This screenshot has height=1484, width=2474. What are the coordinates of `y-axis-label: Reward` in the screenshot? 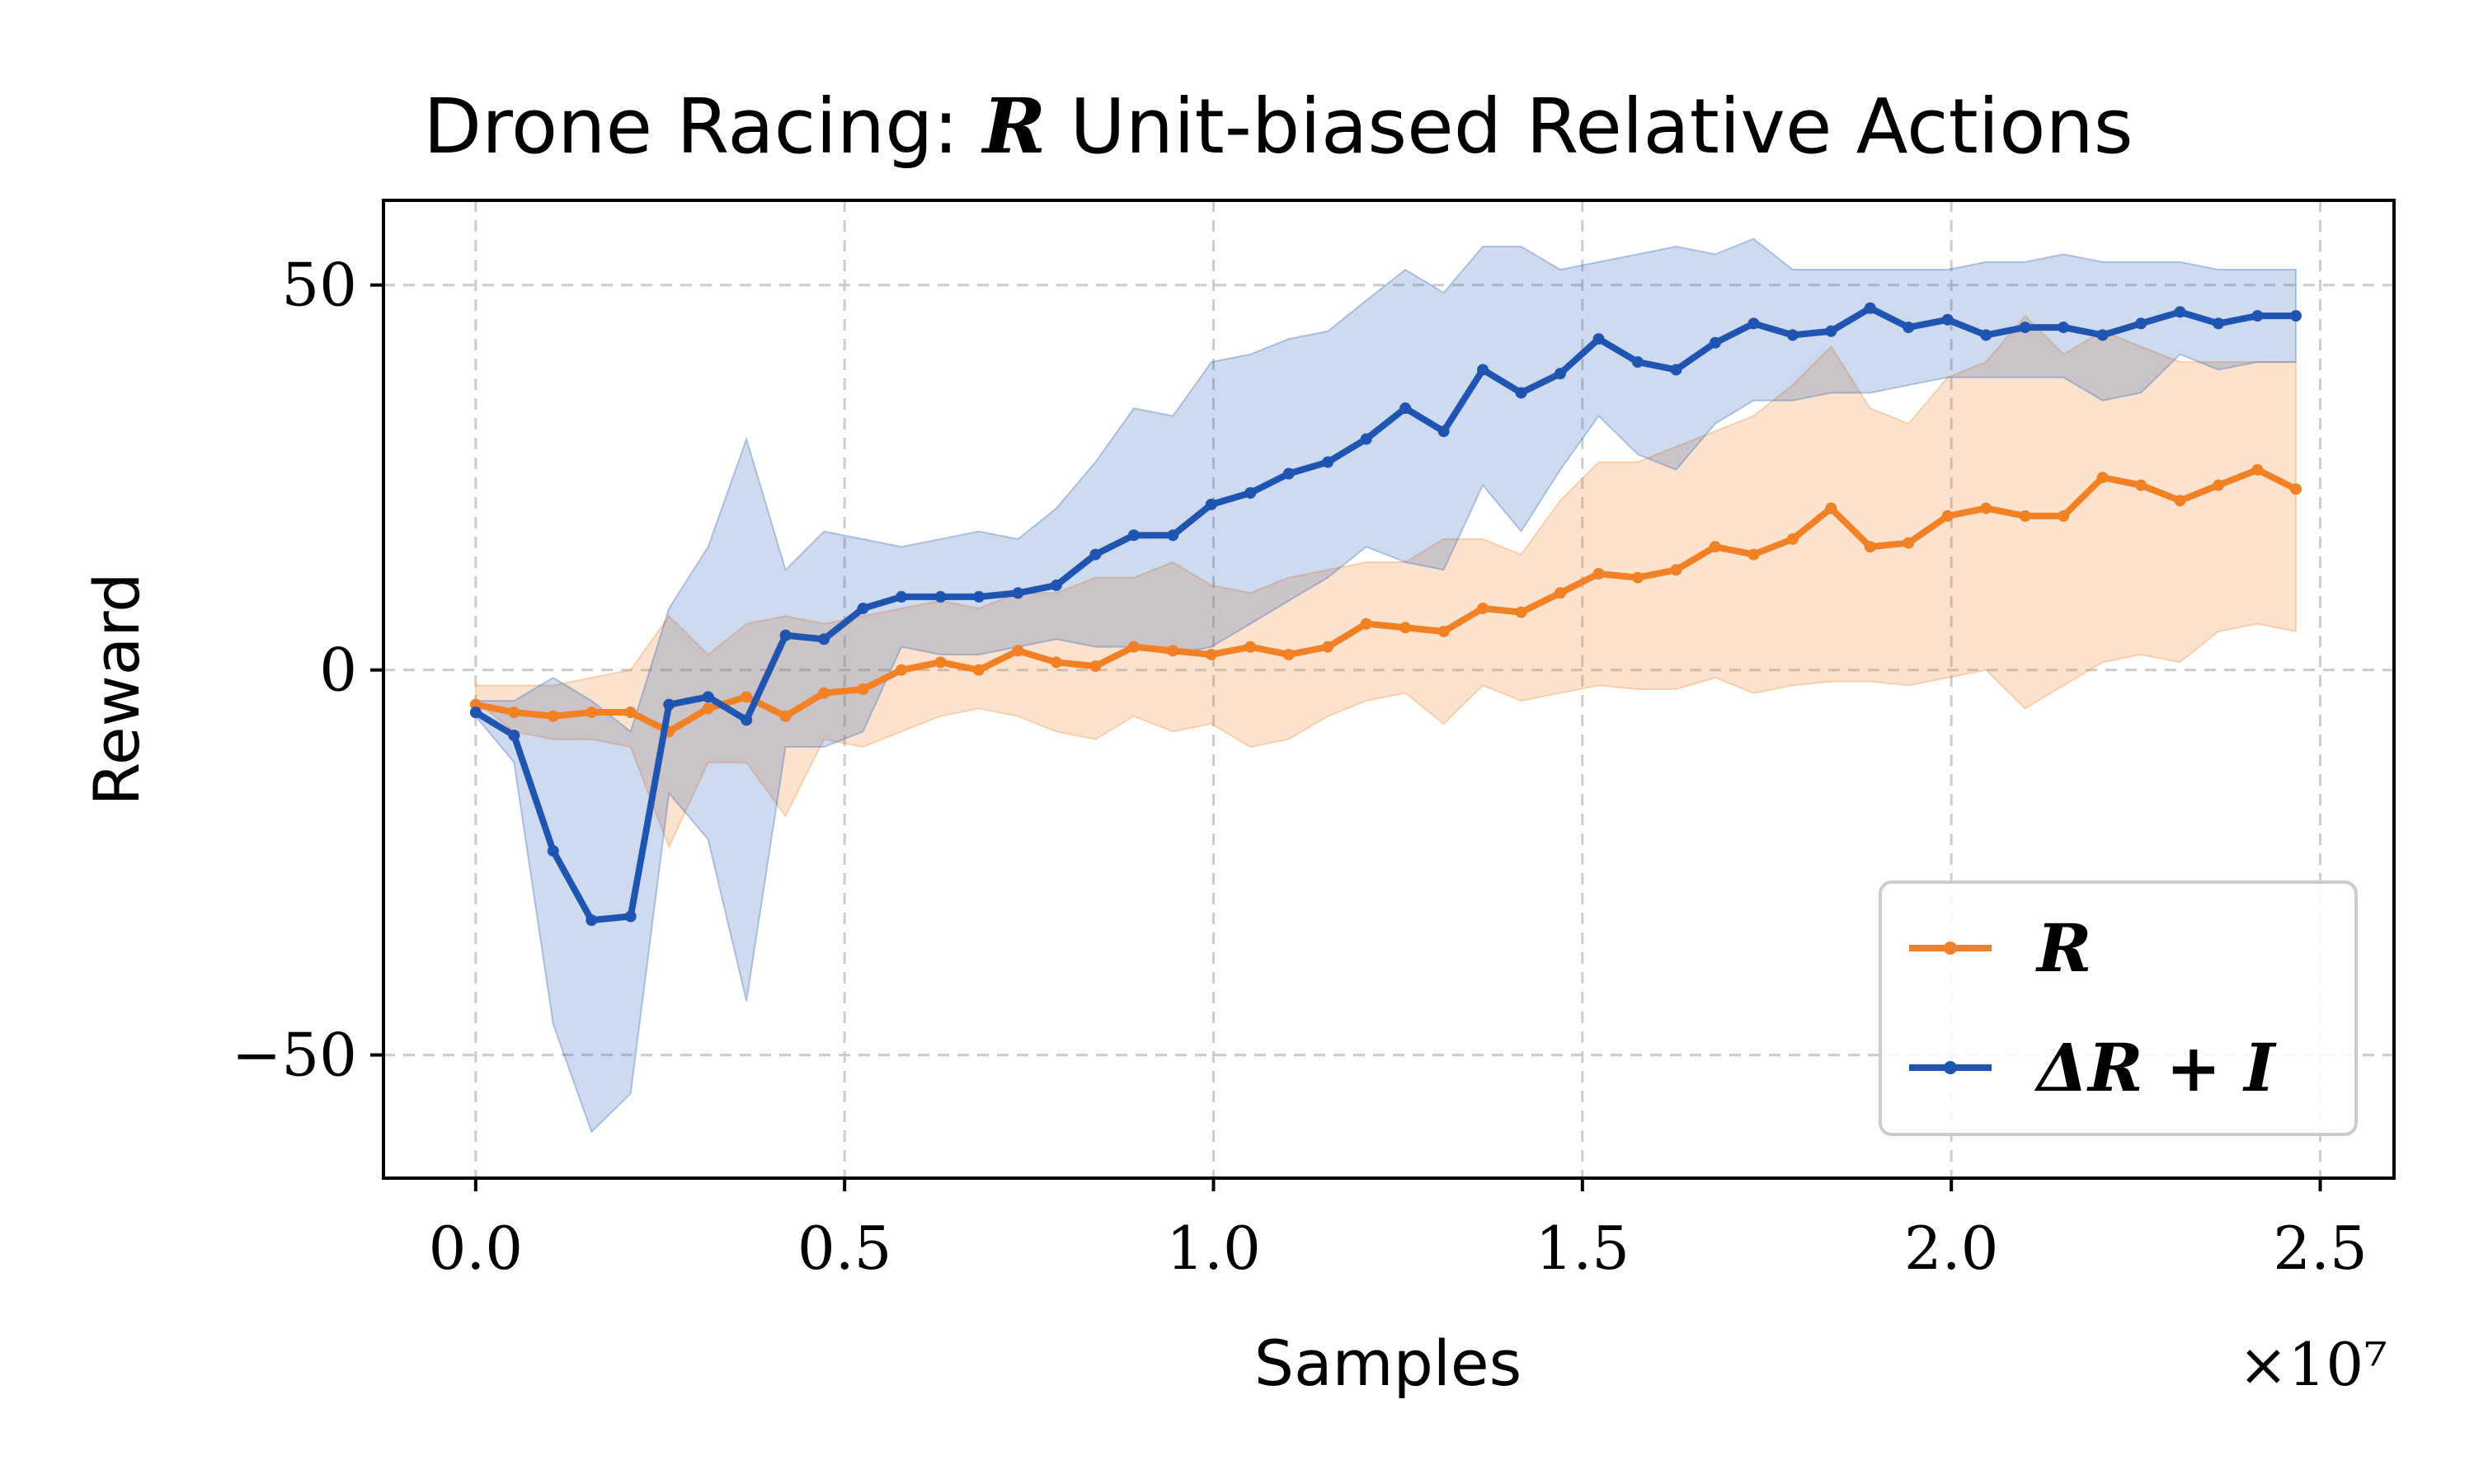 It's located at (116, 688).